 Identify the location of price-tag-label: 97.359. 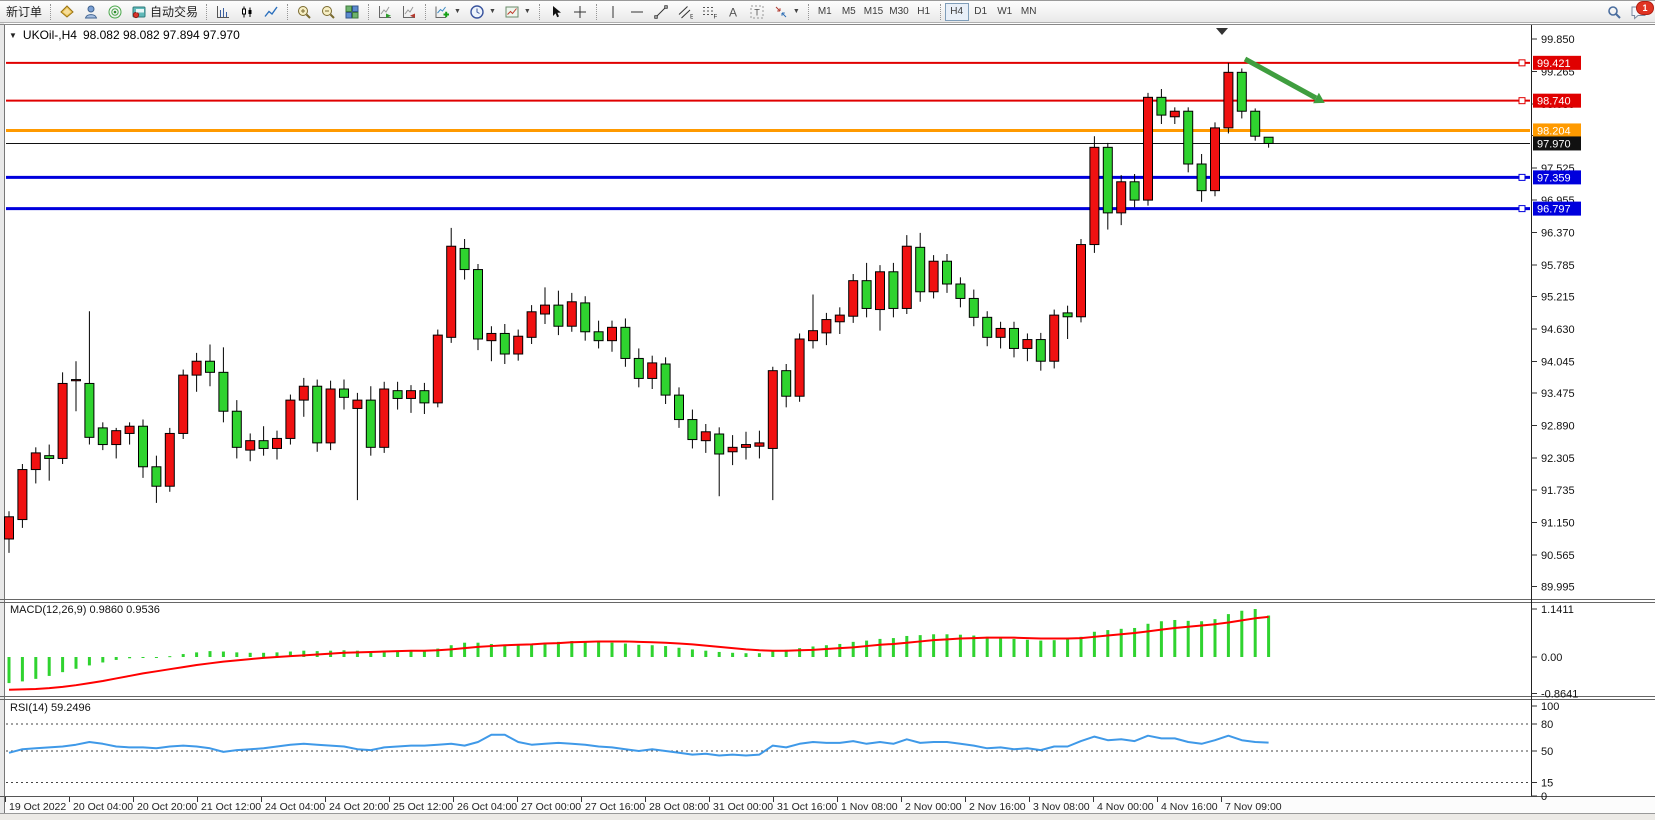
(1554, 178).